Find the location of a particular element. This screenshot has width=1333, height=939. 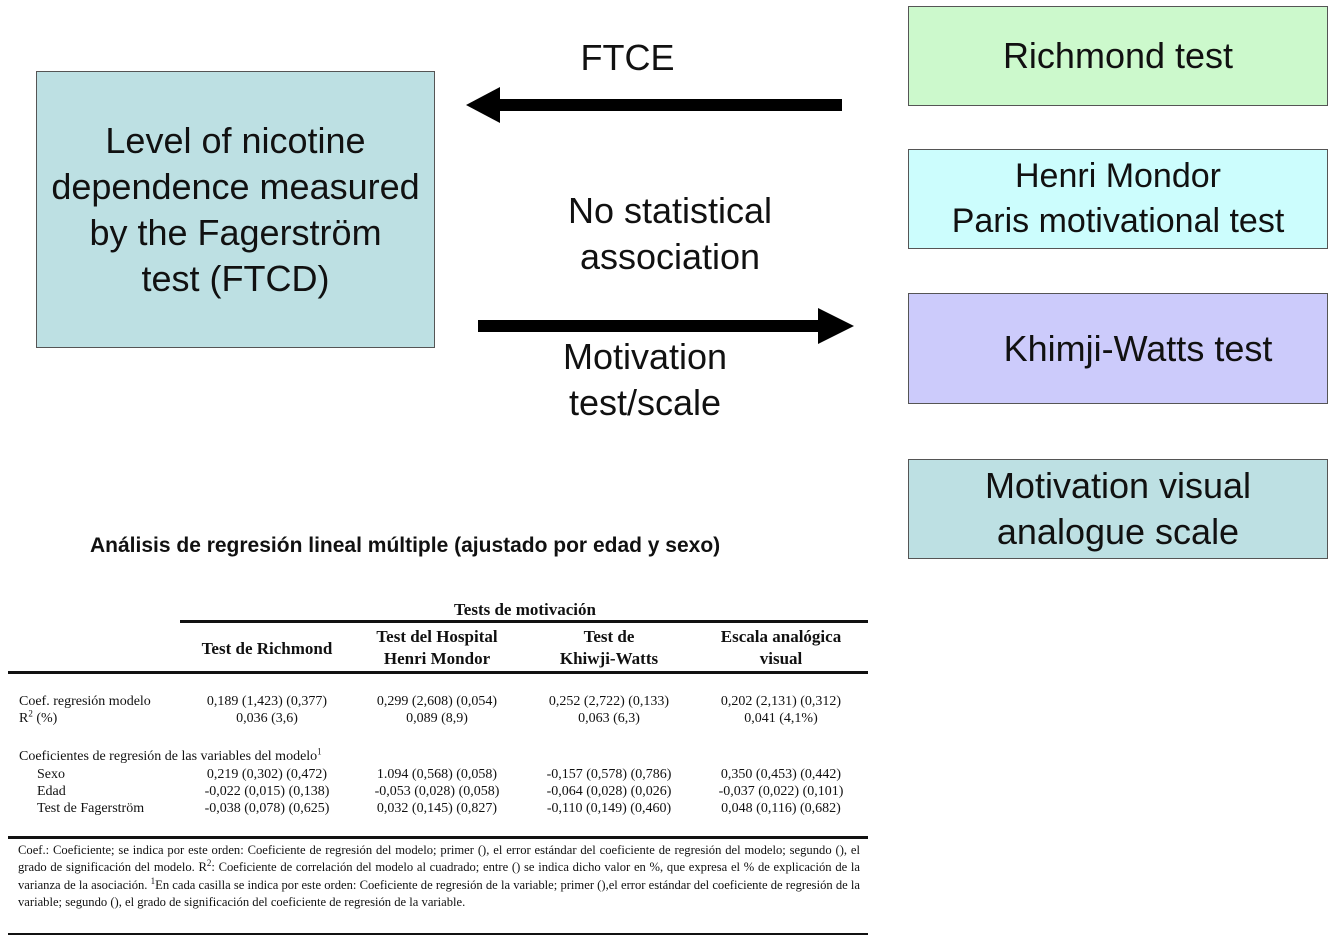

no-association-line: association is located at coordinates (670, 256).